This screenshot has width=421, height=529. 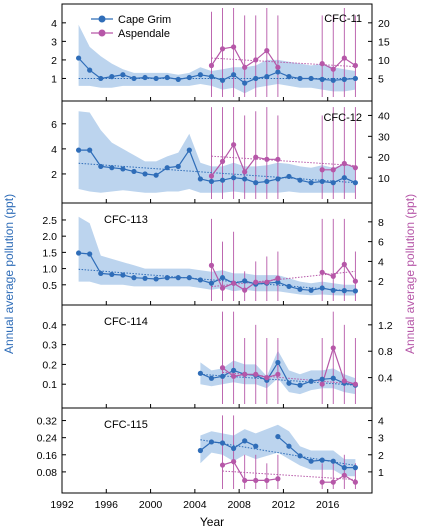 What do you see at coordinates (384, 137) in the screenshot?
I see `right-axis-tick-label: 30` at bounding box center [384, 137].